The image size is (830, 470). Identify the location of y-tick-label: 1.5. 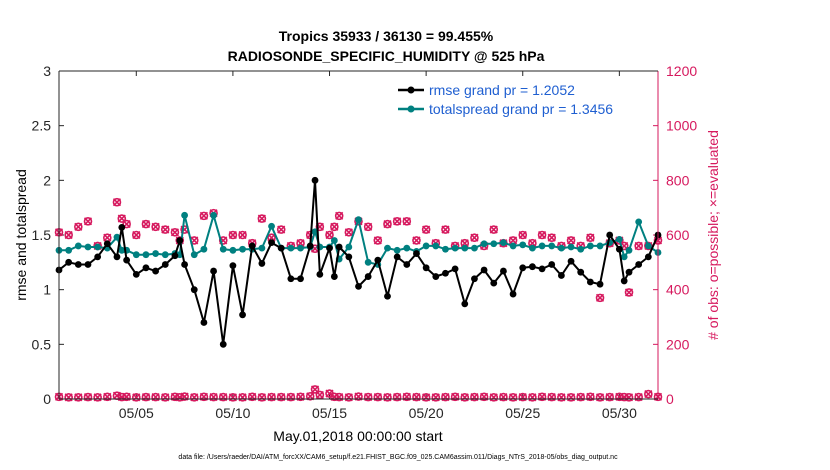
(42, 235).